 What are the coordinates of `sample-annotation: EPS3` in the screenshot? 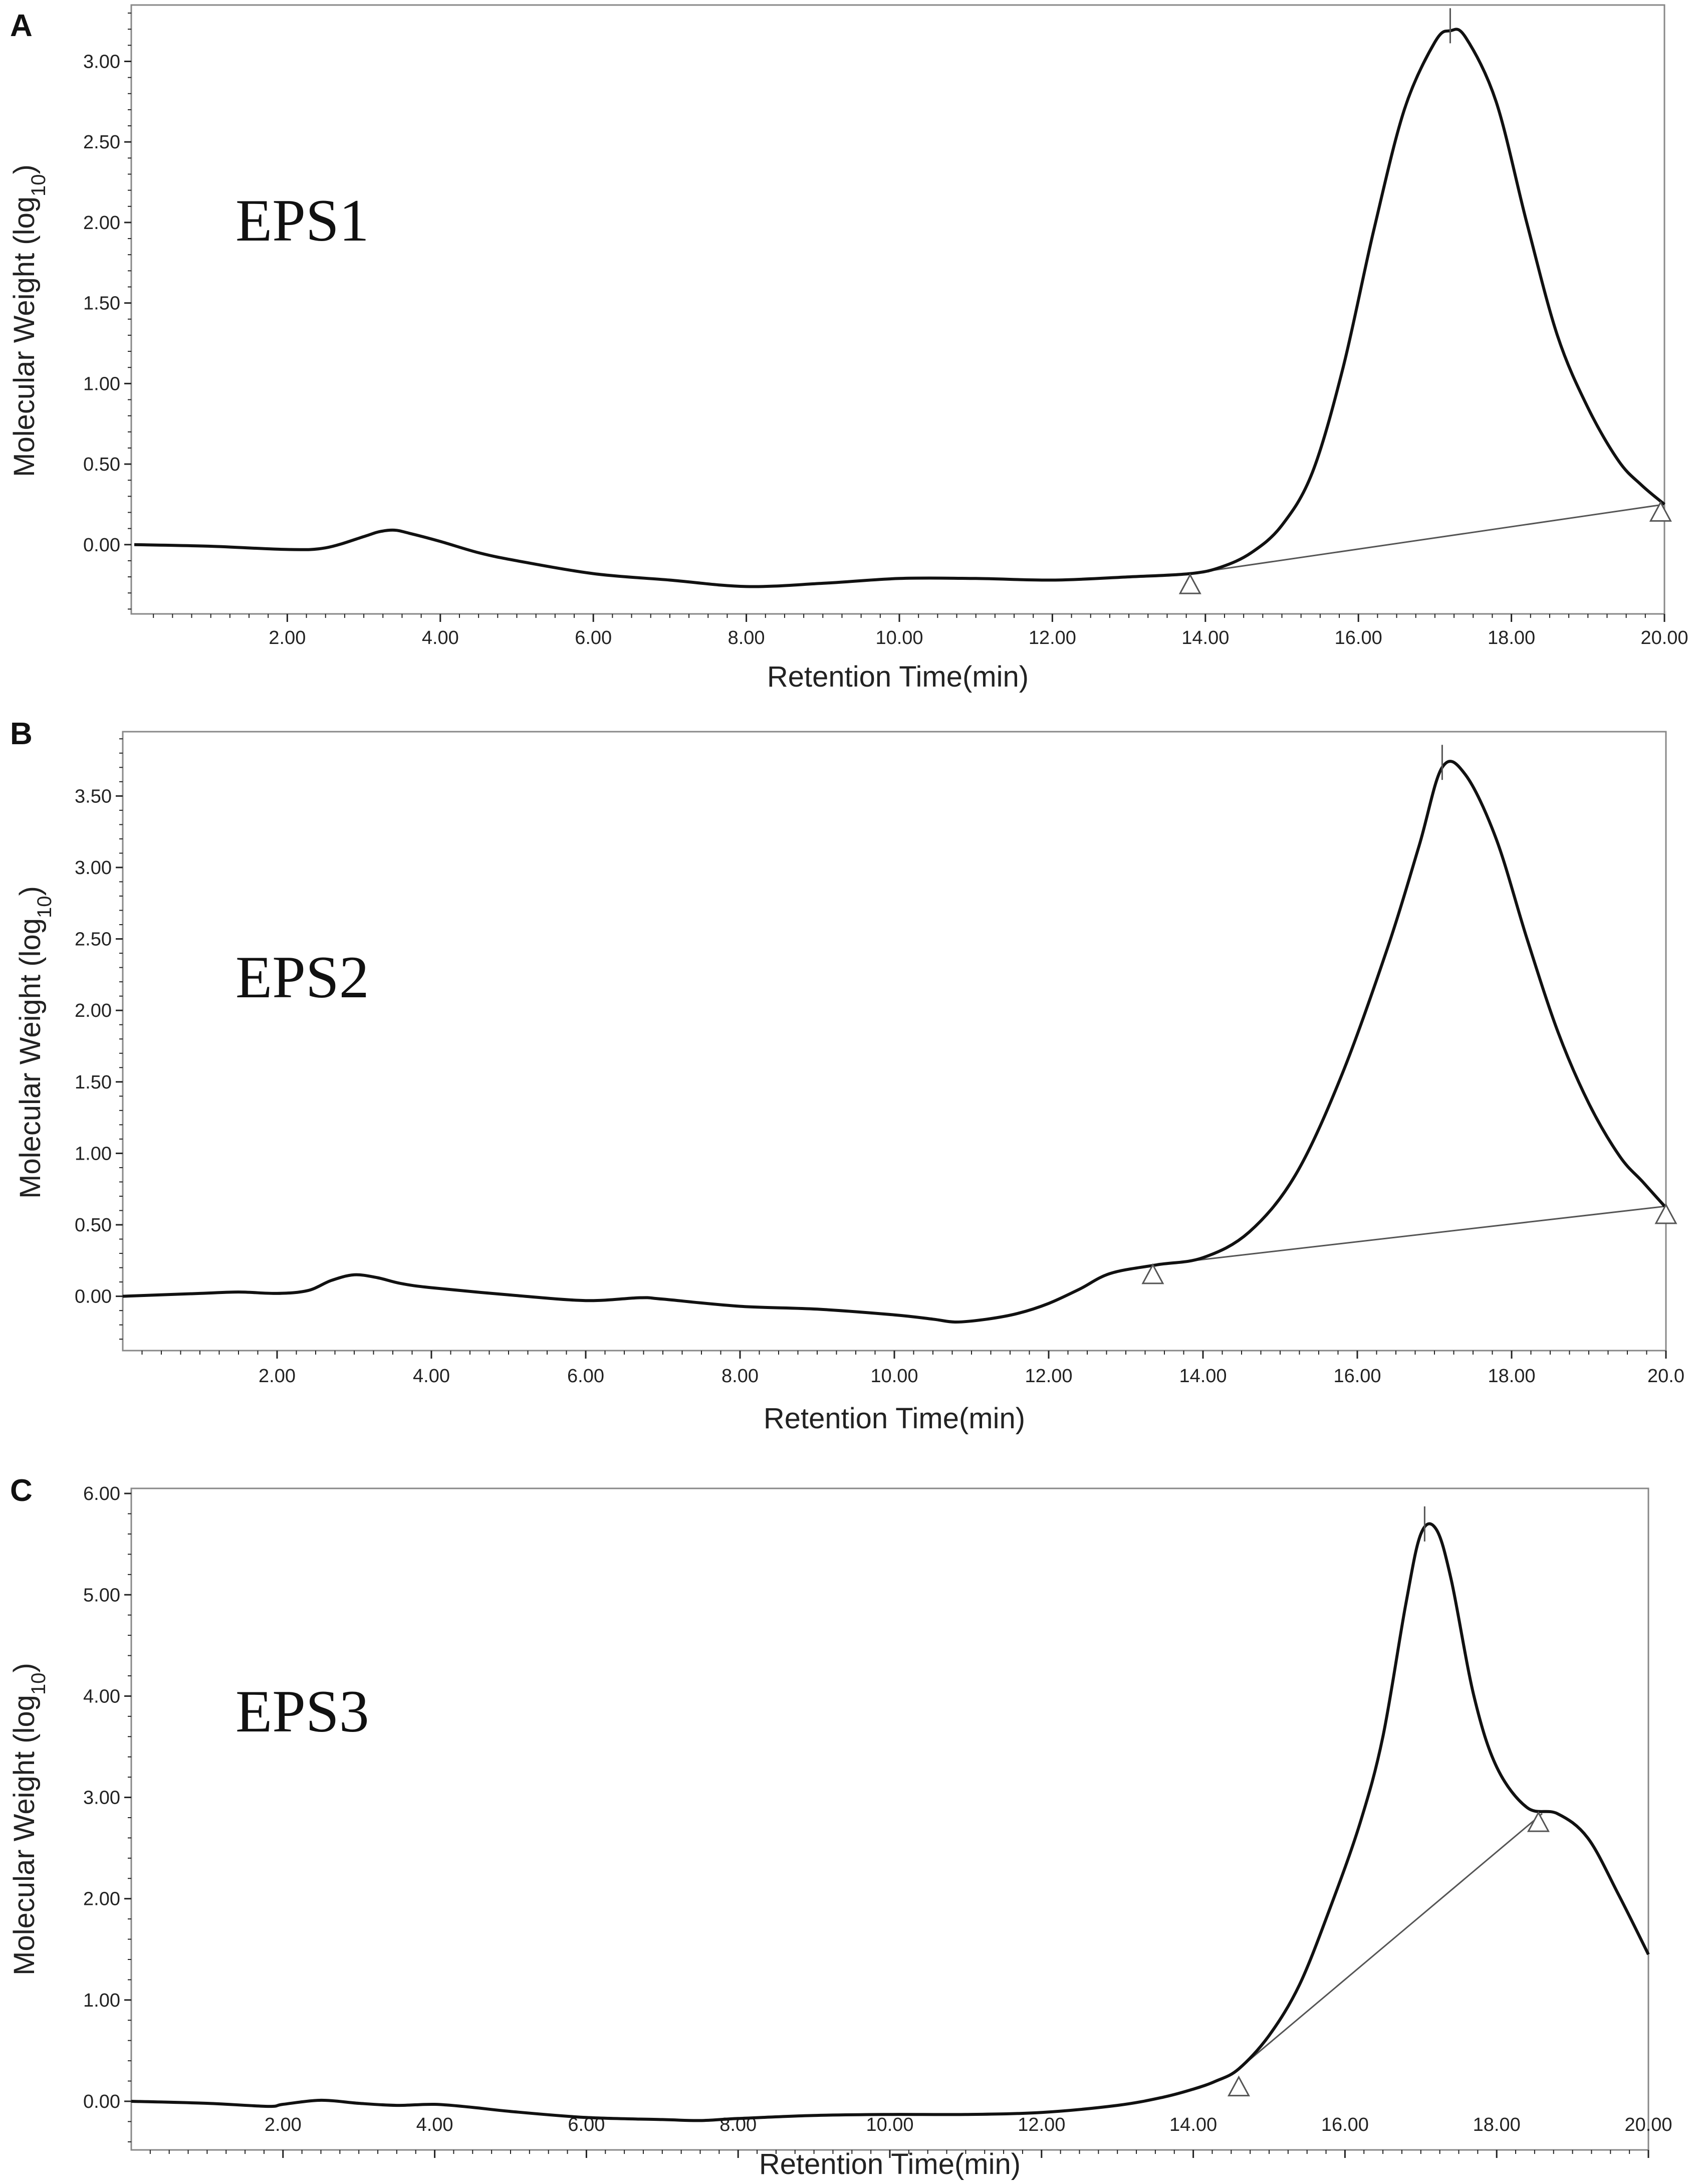 It's located at (302, 1711).